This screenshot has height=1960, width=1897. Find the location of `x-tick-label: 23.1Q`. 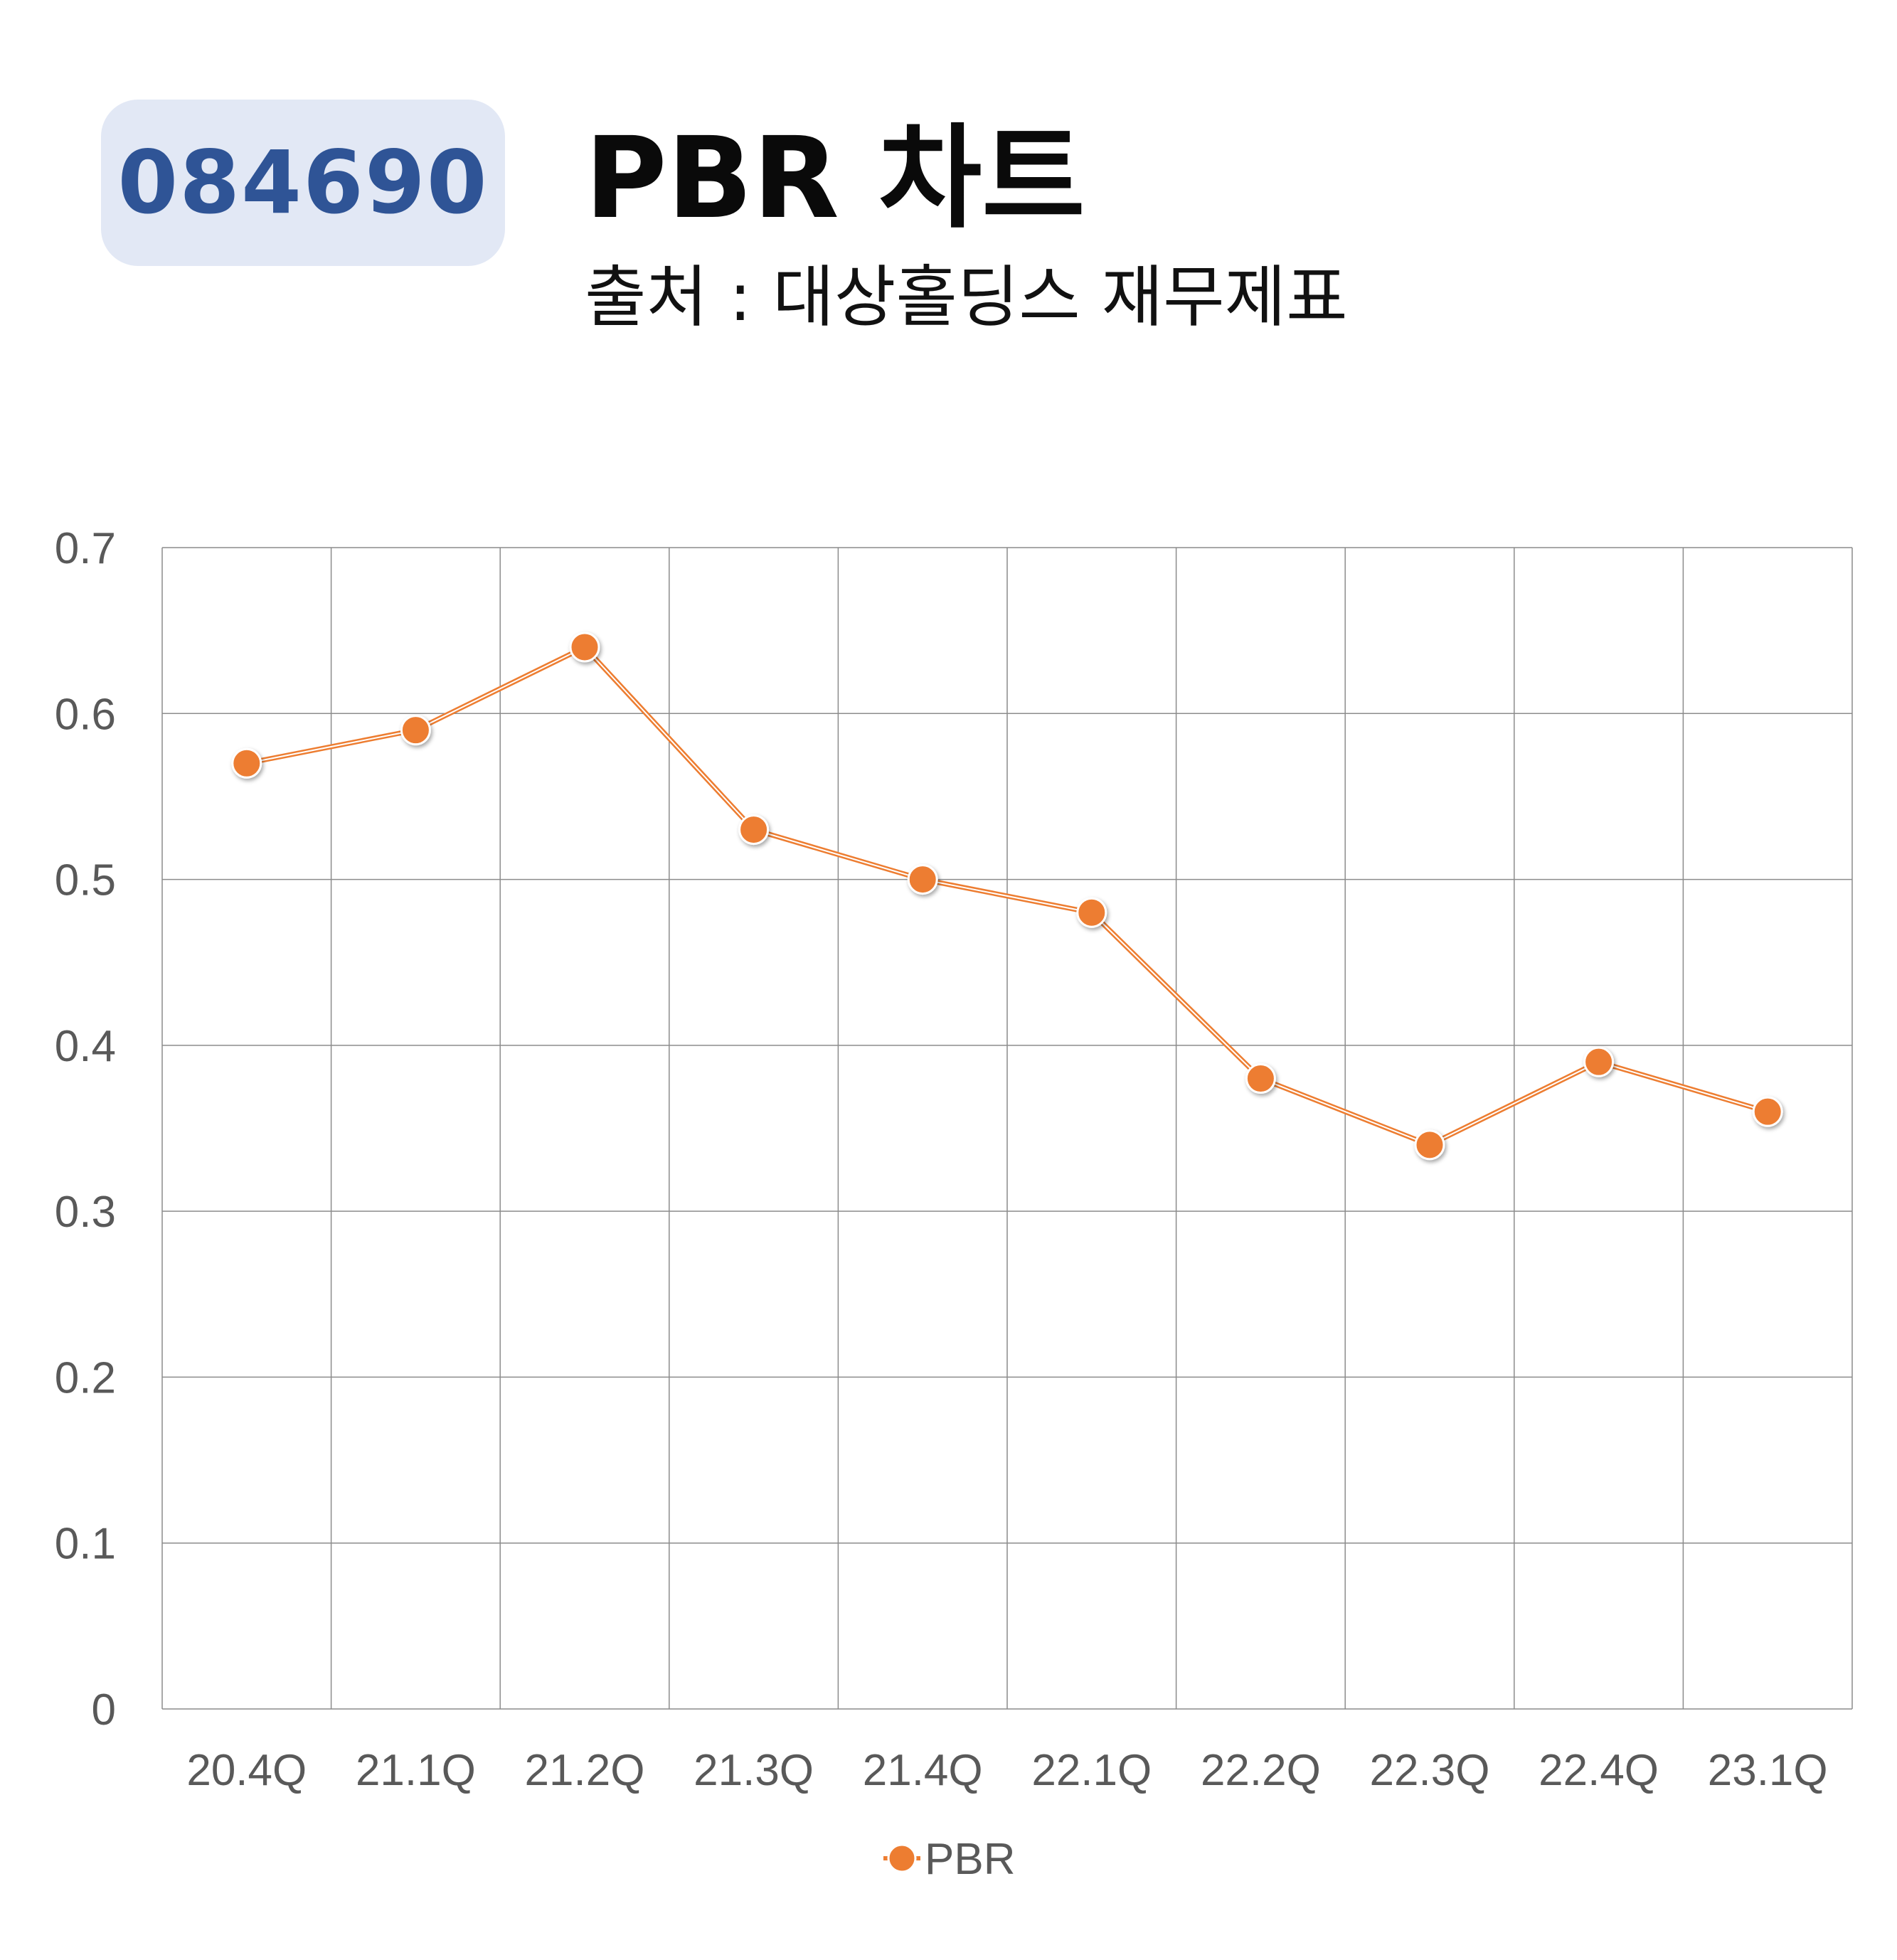

x-tick-label: 23.1Q is located at coordinates (1768, 1770).